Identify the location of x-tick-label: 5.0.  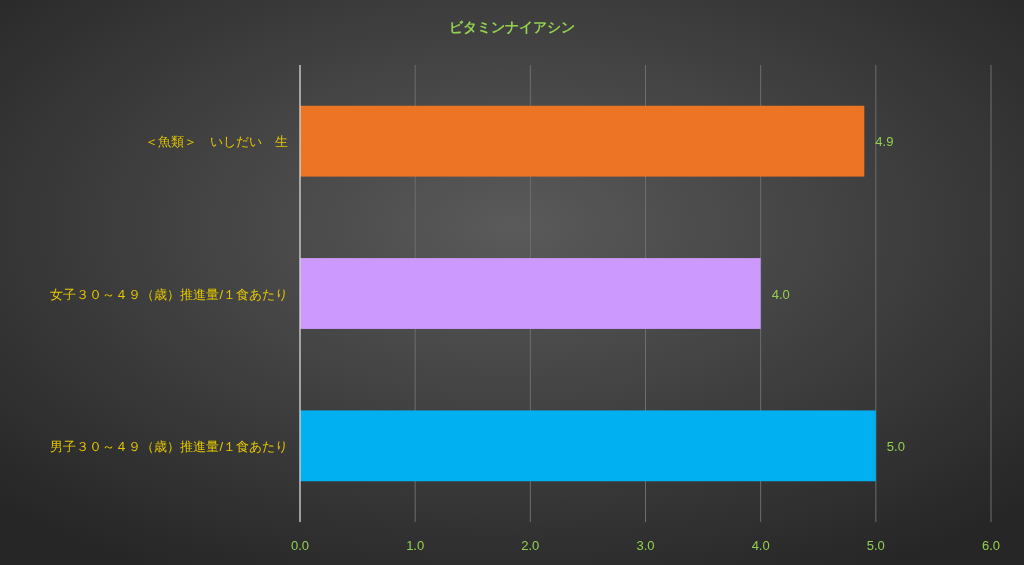
(875, 545).